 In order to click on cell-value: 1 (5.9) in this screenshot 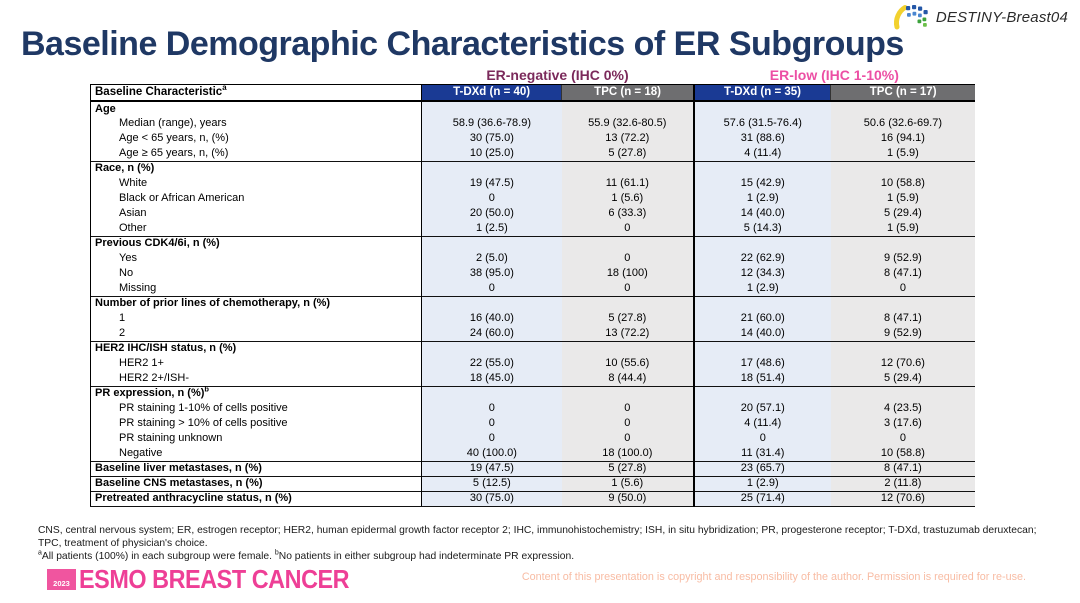, I will do `click(902, 198)`.